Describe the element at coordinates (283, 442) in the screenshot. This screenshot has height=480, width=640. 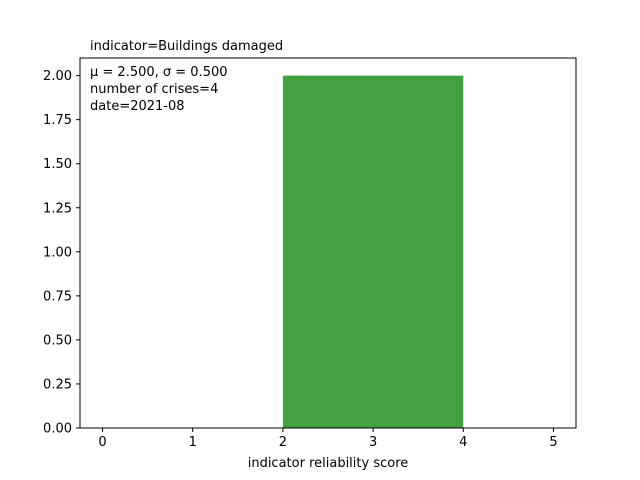
I see `x-tick-label: 2` at that location.